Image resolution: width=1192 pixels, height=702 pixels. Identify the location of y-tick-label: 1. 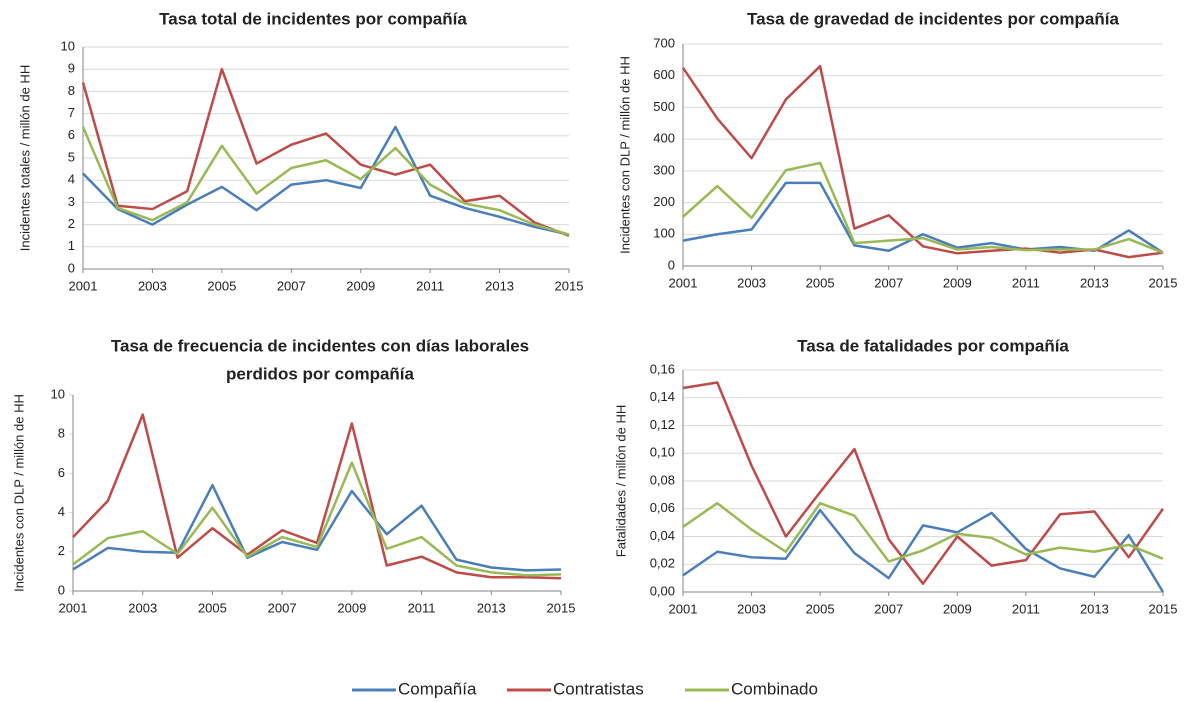
(71, 245).